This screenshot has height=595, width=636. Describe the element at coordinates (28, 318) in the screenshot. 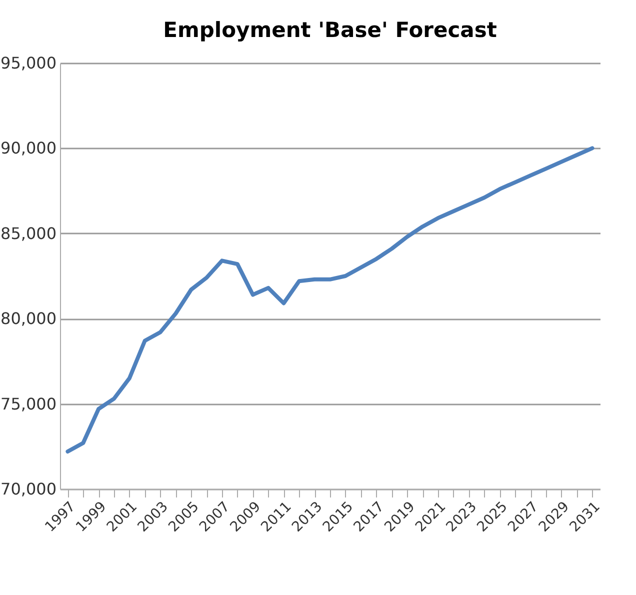

I see `y-tick-label: 80,000` at that location.